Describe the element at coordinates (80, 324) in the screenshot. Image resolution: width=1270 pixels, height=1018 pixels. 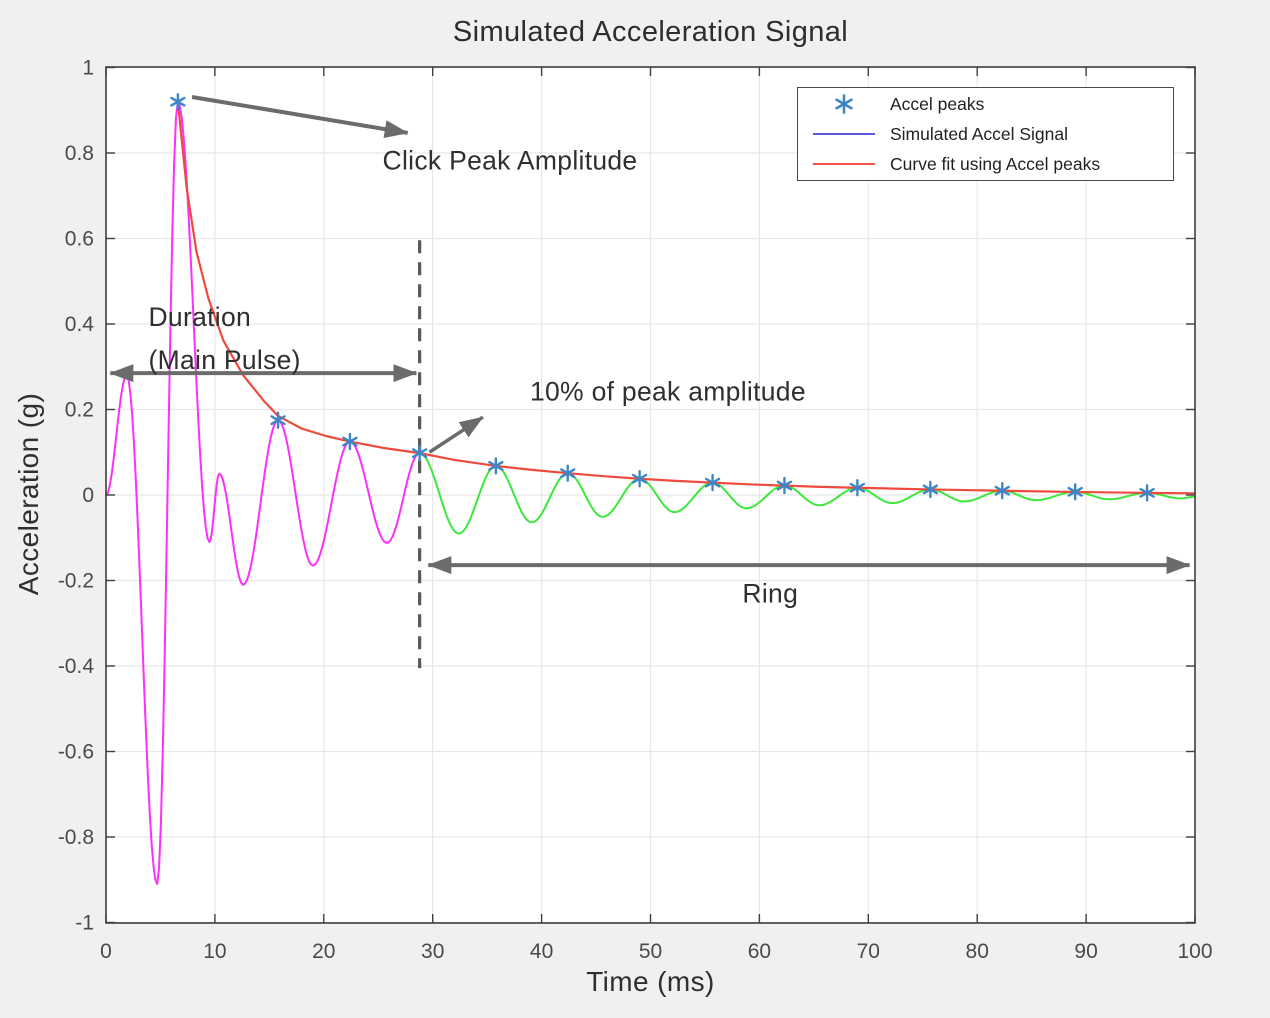
I see `y-tick-label: 0.4` at that location.